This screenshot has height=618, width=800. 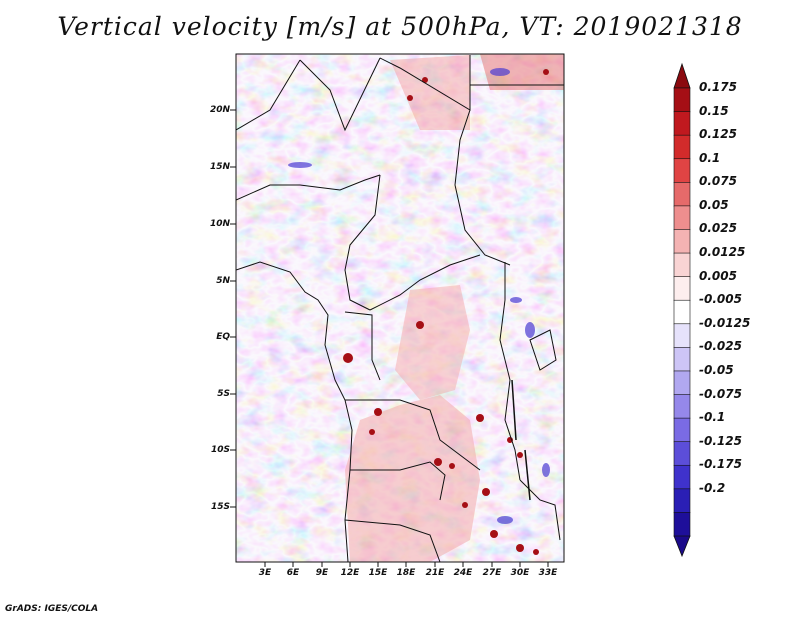 I want to click on lon-label: 33E, so click(x=548, y=573).